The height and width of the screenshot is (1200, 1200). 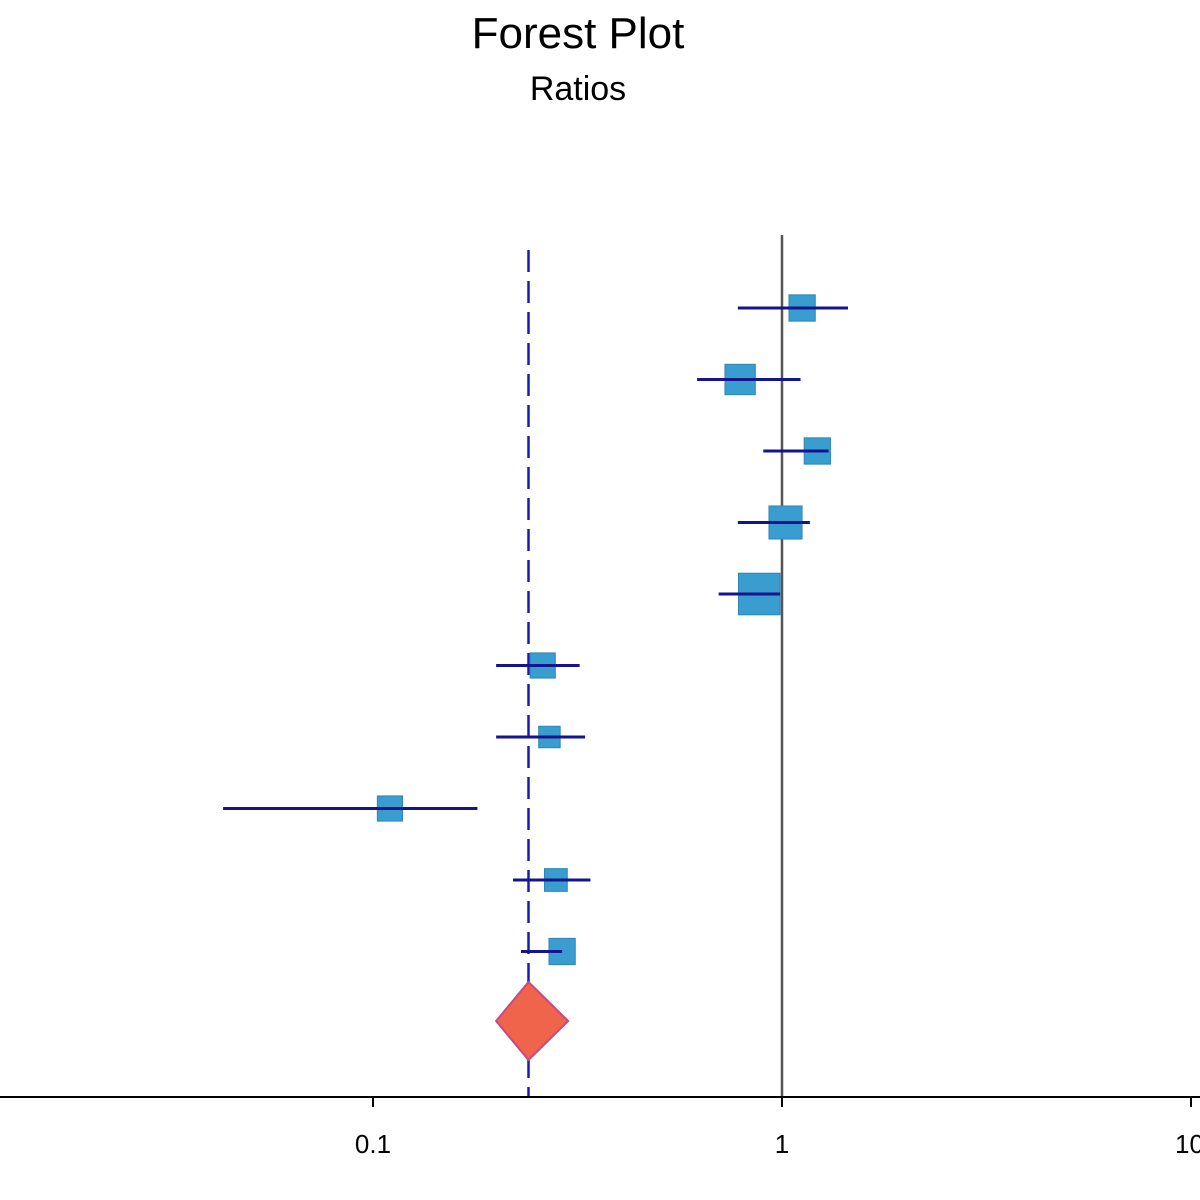 What do you see at coordinates (1187, 1144) in the screenshot?
I see `x-tick-label: 10` at bounding box center [1187, 1144].